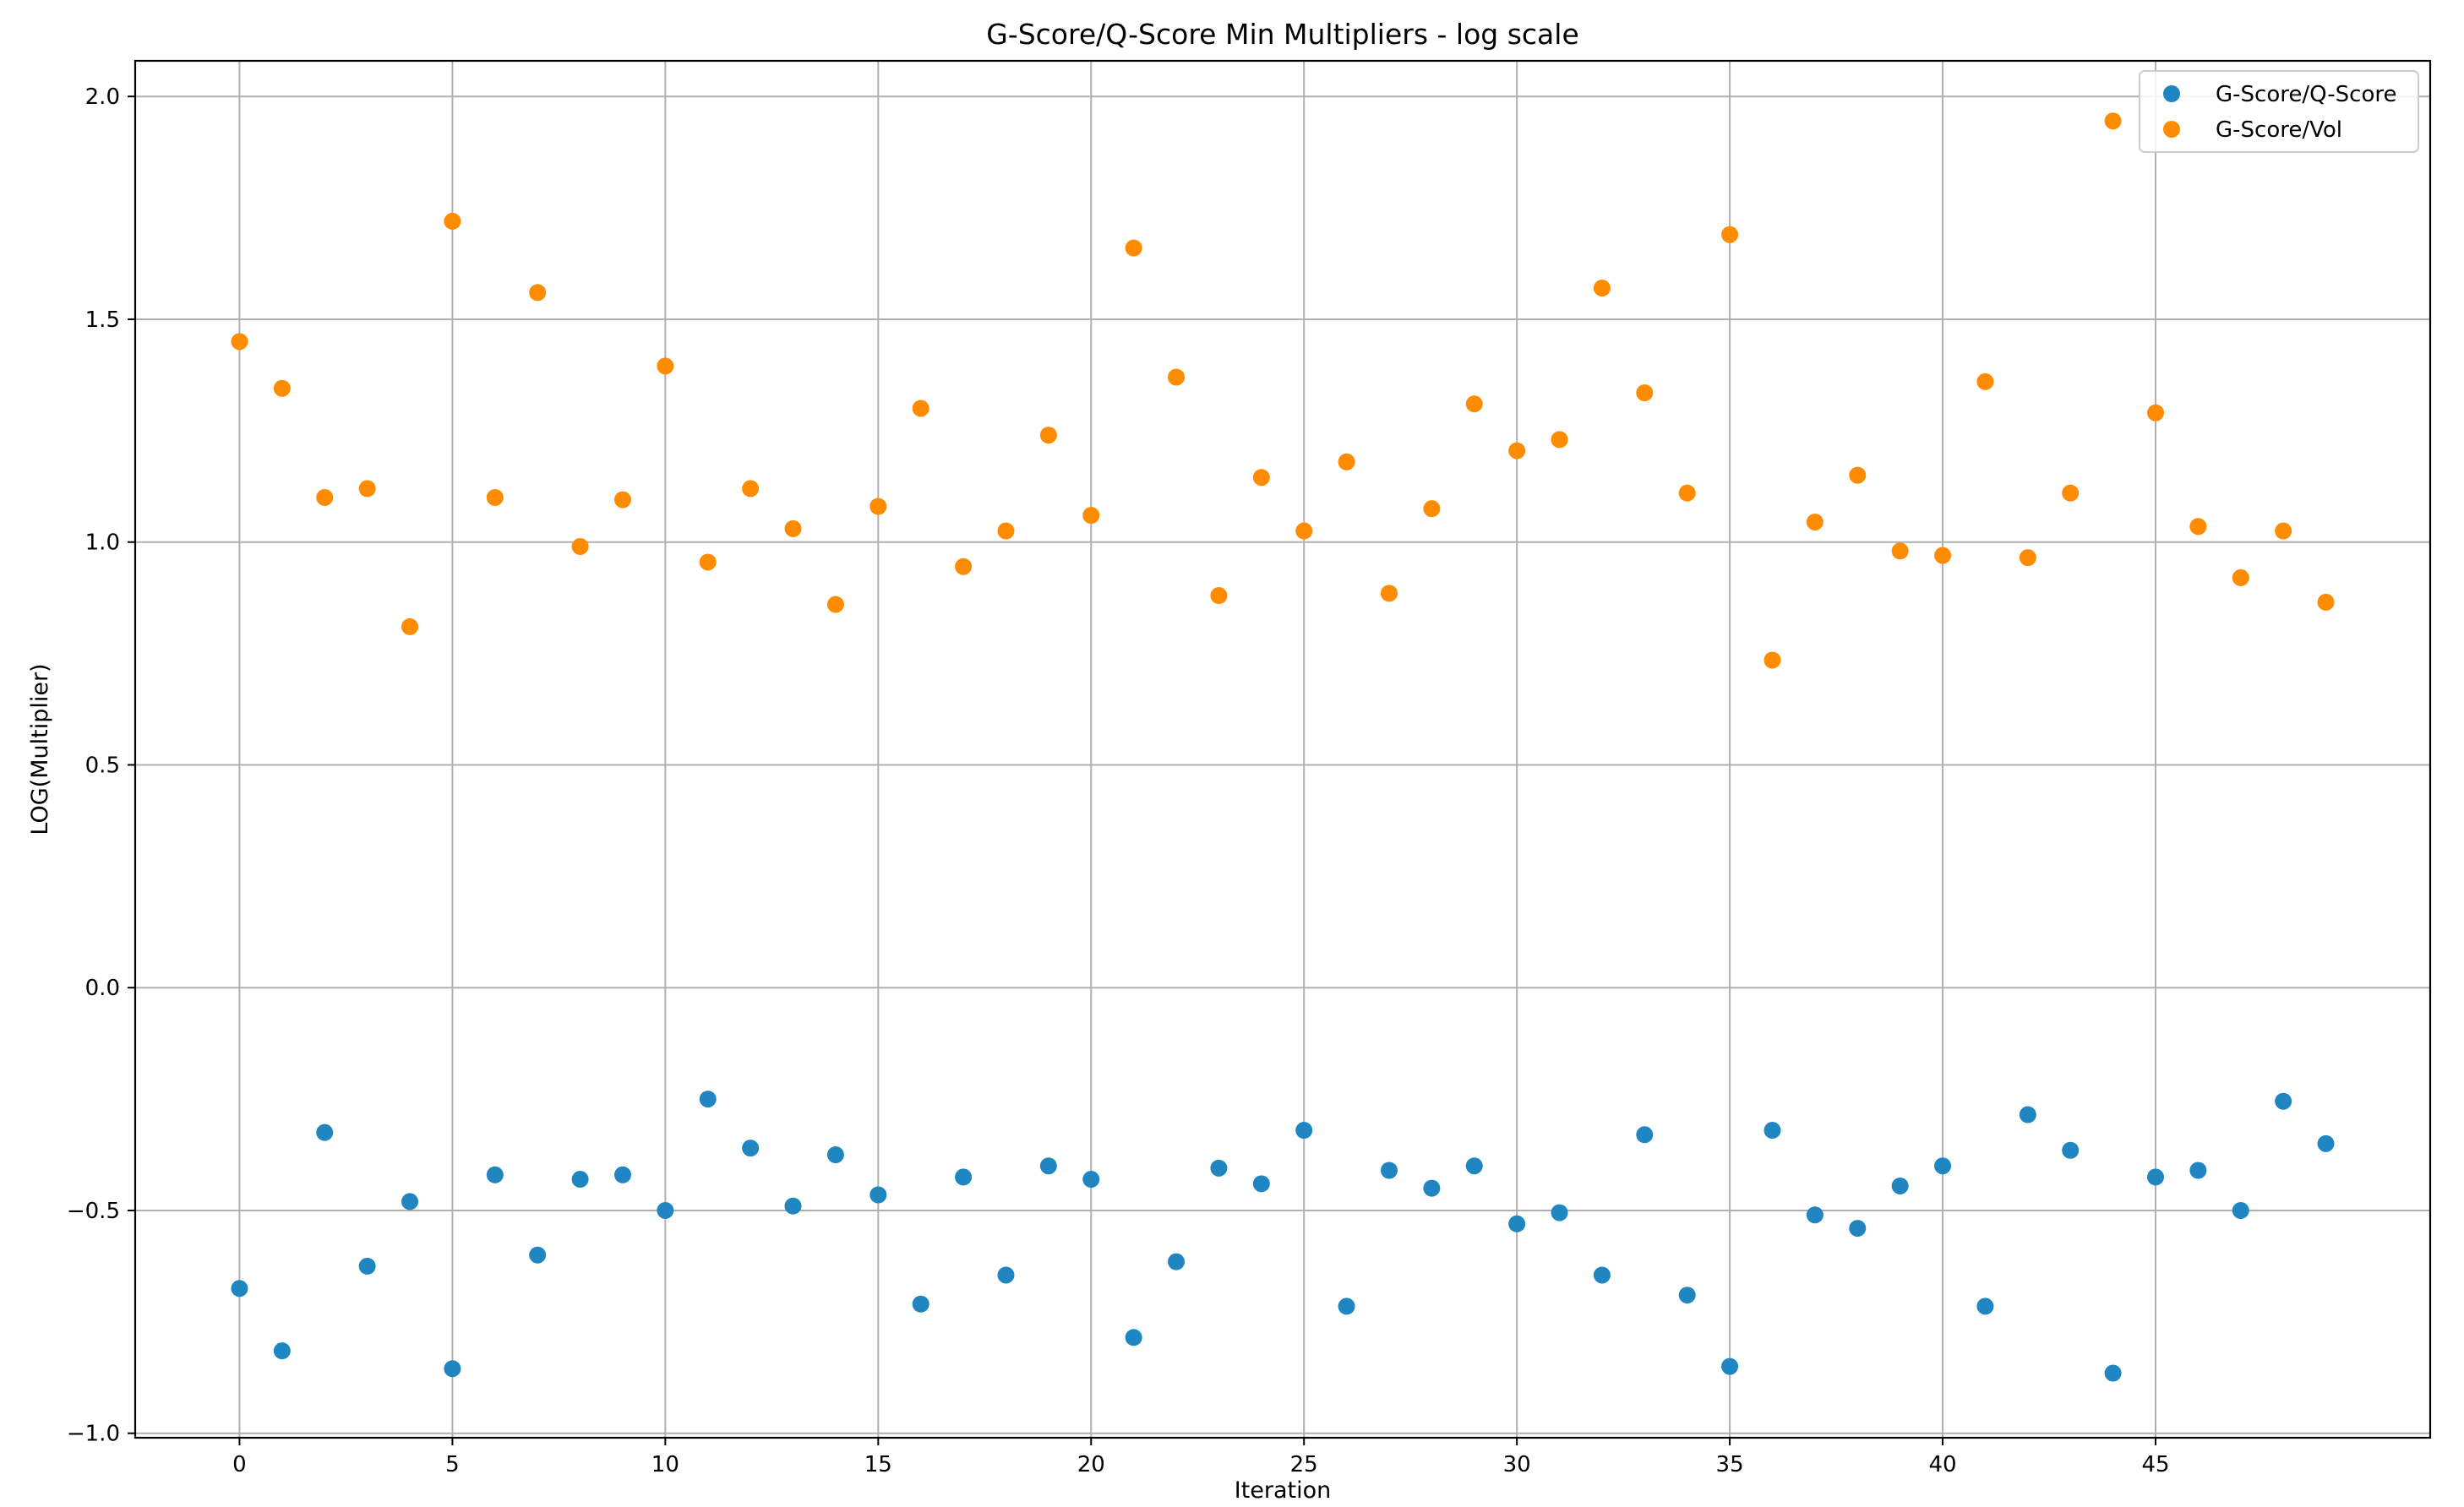 The width and height of the screenshot is (2464, 1507). Describe the element at coordinates (665, 1464) in the screenshot. I see `x-tick-label: 10` at that location.